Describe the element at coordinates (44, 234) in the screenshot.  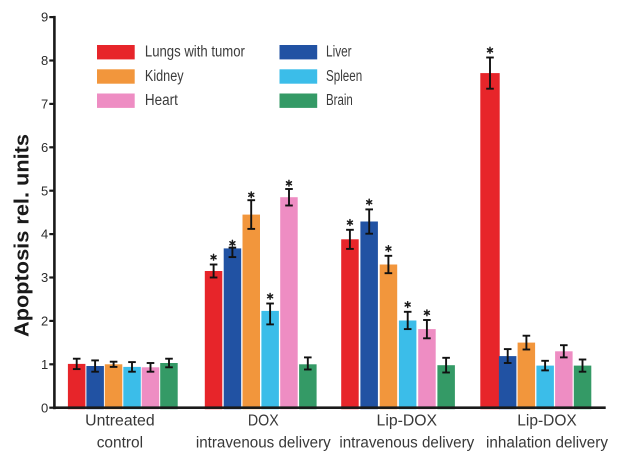
I see `svg-text: 4` at that location.